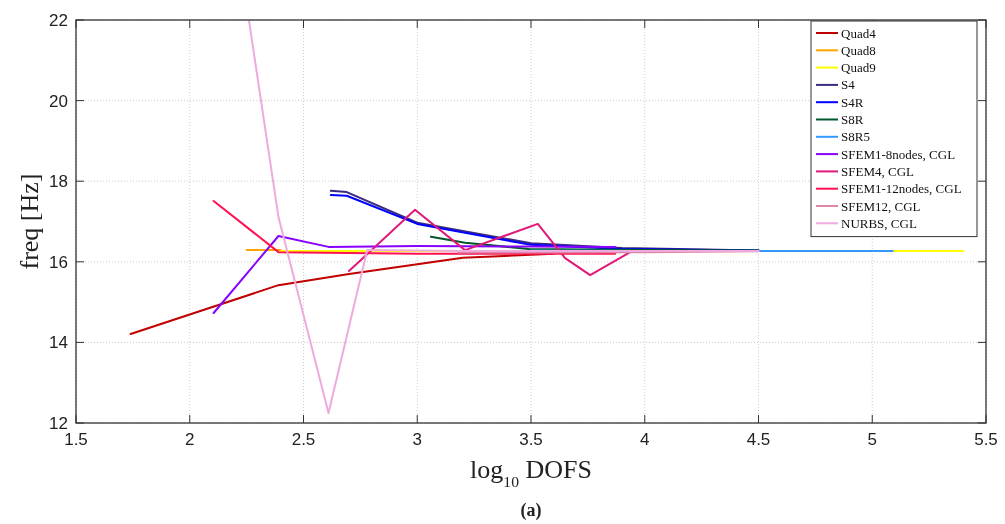 This screenshot has width=1005, height=524. I want to click on legend-label: Quad9, so click(858, 68).